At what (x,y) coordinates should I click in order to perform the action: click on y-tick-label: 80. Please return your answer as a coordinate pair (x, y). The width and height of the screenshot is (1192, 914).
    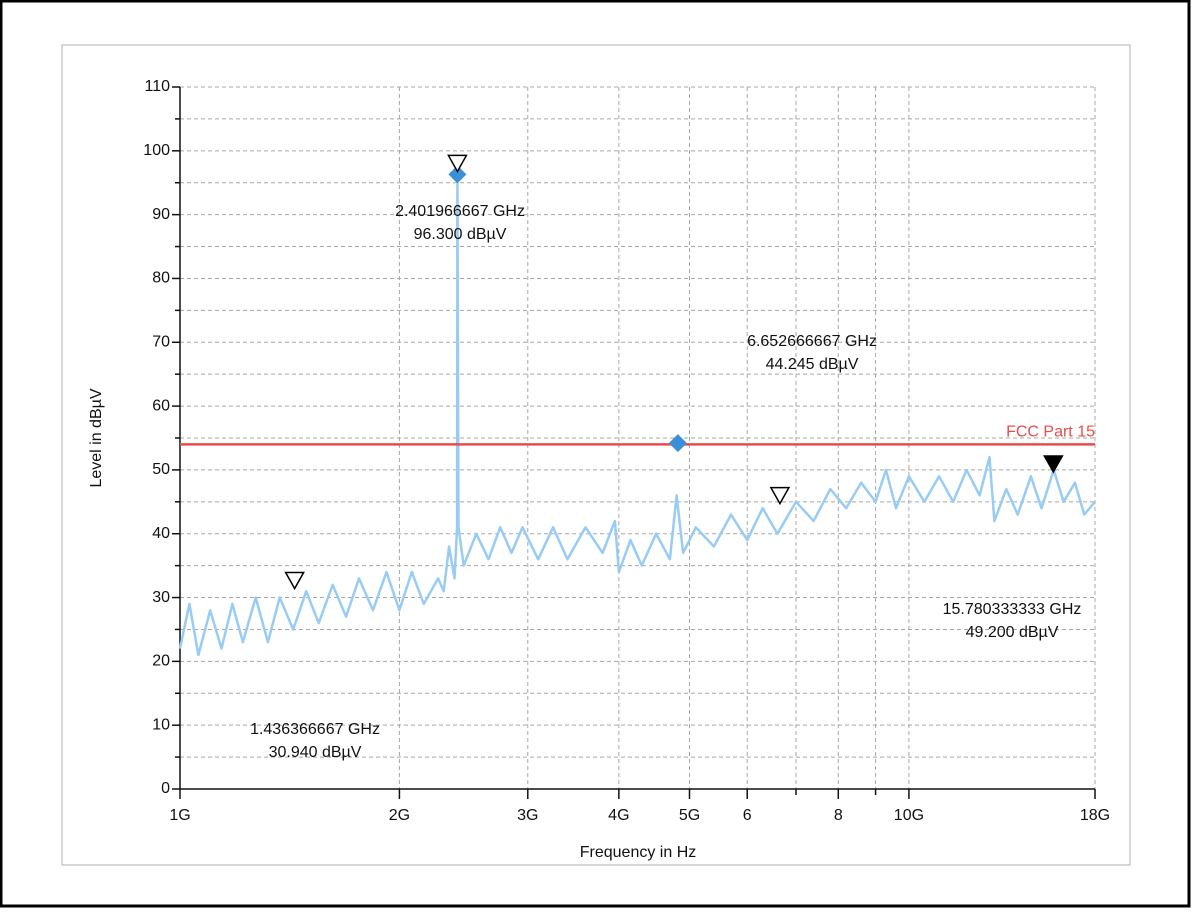
    Looking at the image, I should click on (161, 278).